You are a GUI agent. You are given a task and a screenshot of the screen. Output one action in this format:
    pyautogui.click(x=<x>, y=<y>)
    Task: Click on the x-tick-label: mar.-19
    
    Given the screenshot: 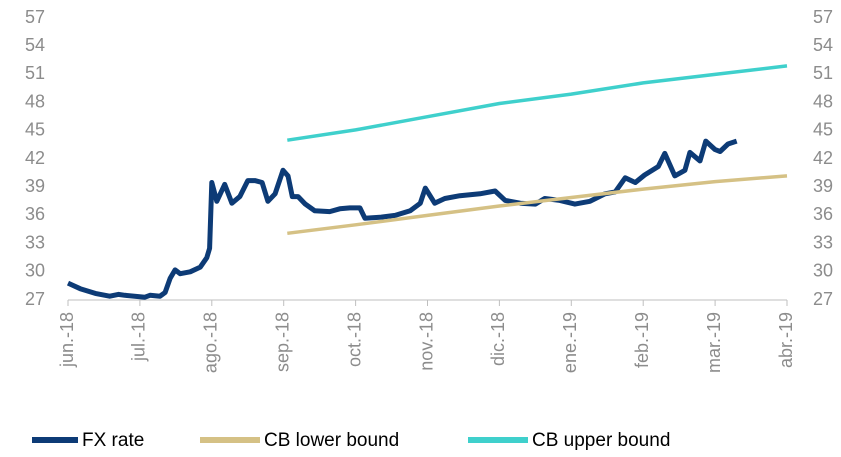 What is the action you would take?
    pyautogui.click(x=714, y=342)
    